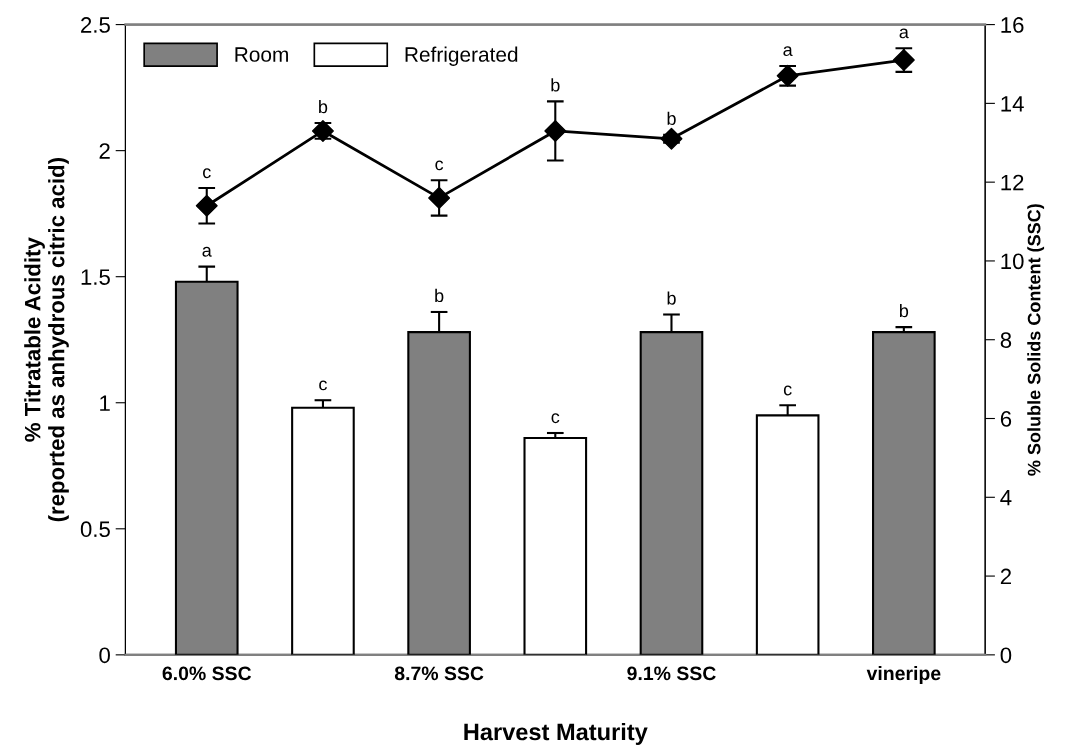 Image resolution: width=1072 pixels, height=745 pixels. Describe the element at coordinates (261, 54) in the screenshot. I see `legend-label: Room` at that location.